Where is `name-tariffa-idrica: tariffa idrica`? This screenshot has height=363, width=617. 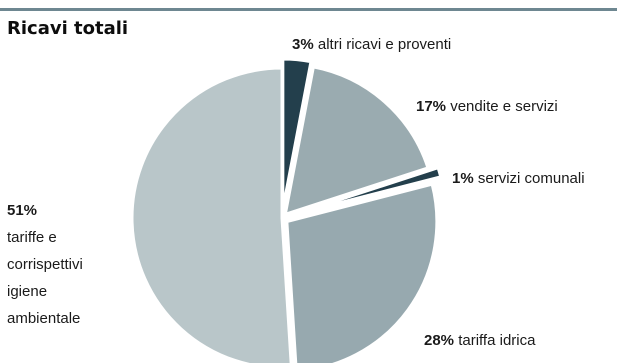 name-tariffa-idrica: tariffa idrica is located at coordinates (497, 340).